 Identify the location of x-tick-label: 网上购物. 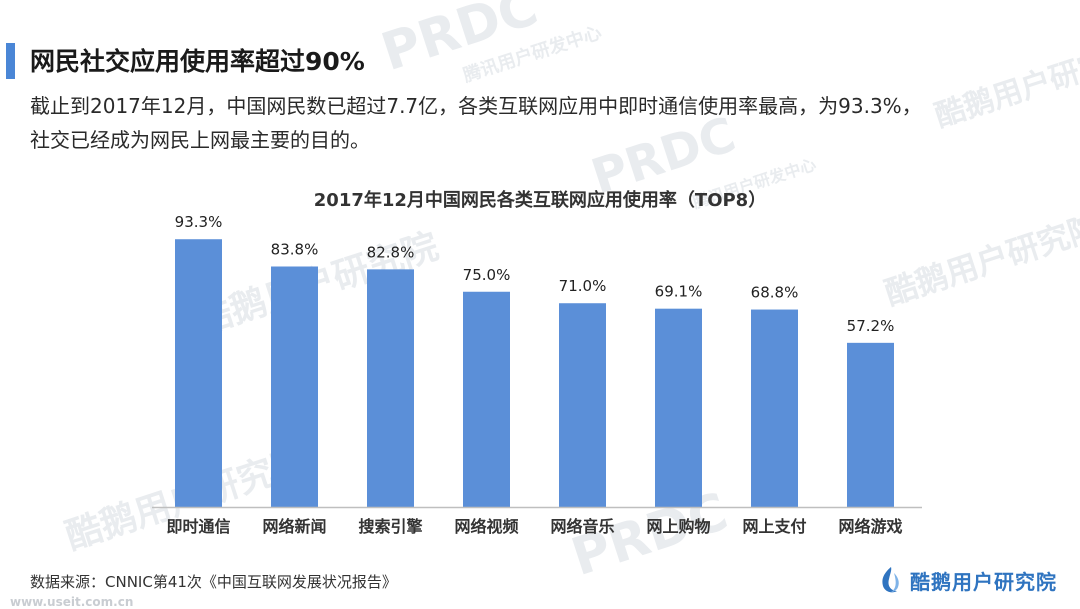
(678, 526).